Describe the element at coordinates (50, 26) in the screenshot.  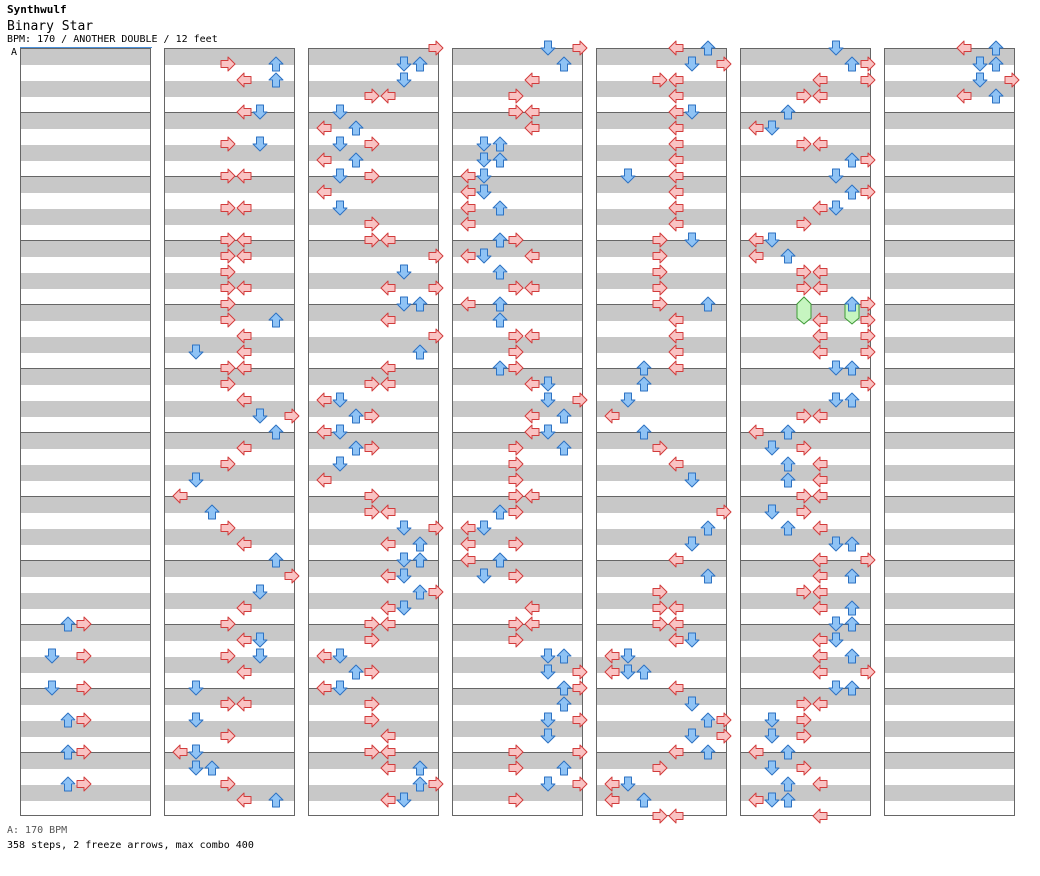
I see `song-title: Binary Star` at that location.